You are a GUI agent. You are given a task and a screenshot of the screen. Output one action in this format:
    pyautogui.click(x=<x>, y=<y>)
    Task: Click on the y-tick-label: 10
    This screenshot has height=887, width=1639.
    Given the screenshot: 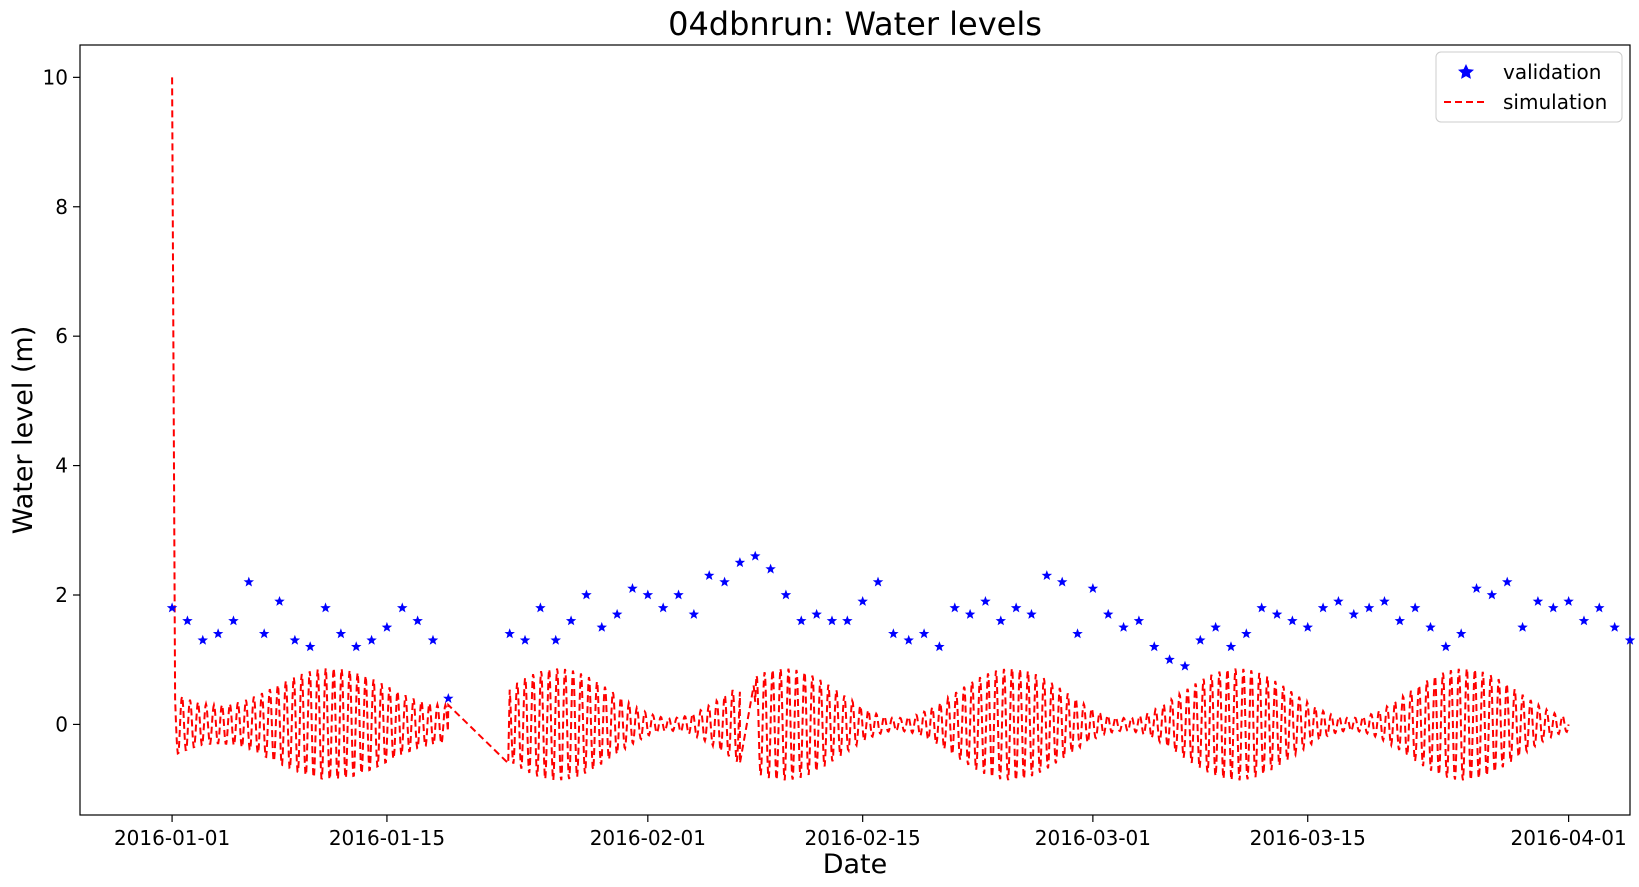 What is the action you would take?
    pyautogui.click(x=55, y=77)
    